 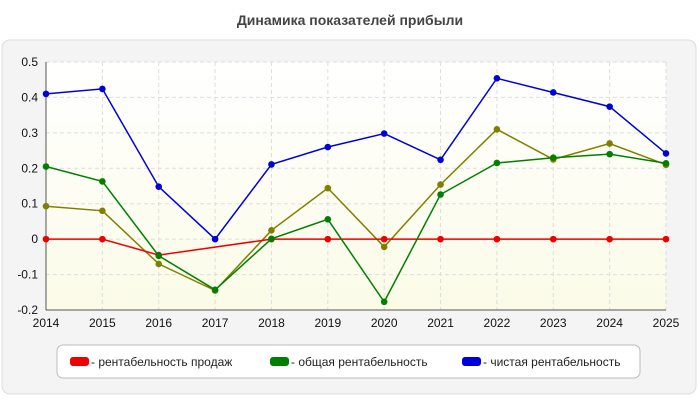 What do you see at coordinates (29, 133) in the screenshot?
I see `y-tick-label: 0.3` at bounding box center [29, 133].